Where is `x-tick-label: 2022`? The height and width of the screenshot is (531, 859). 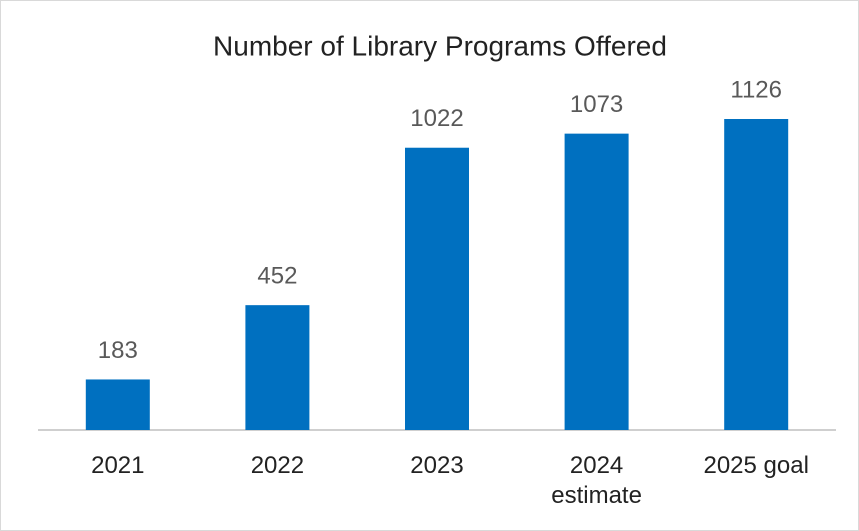
x-tick-label: 2022 is located at coordinates (277, 465).